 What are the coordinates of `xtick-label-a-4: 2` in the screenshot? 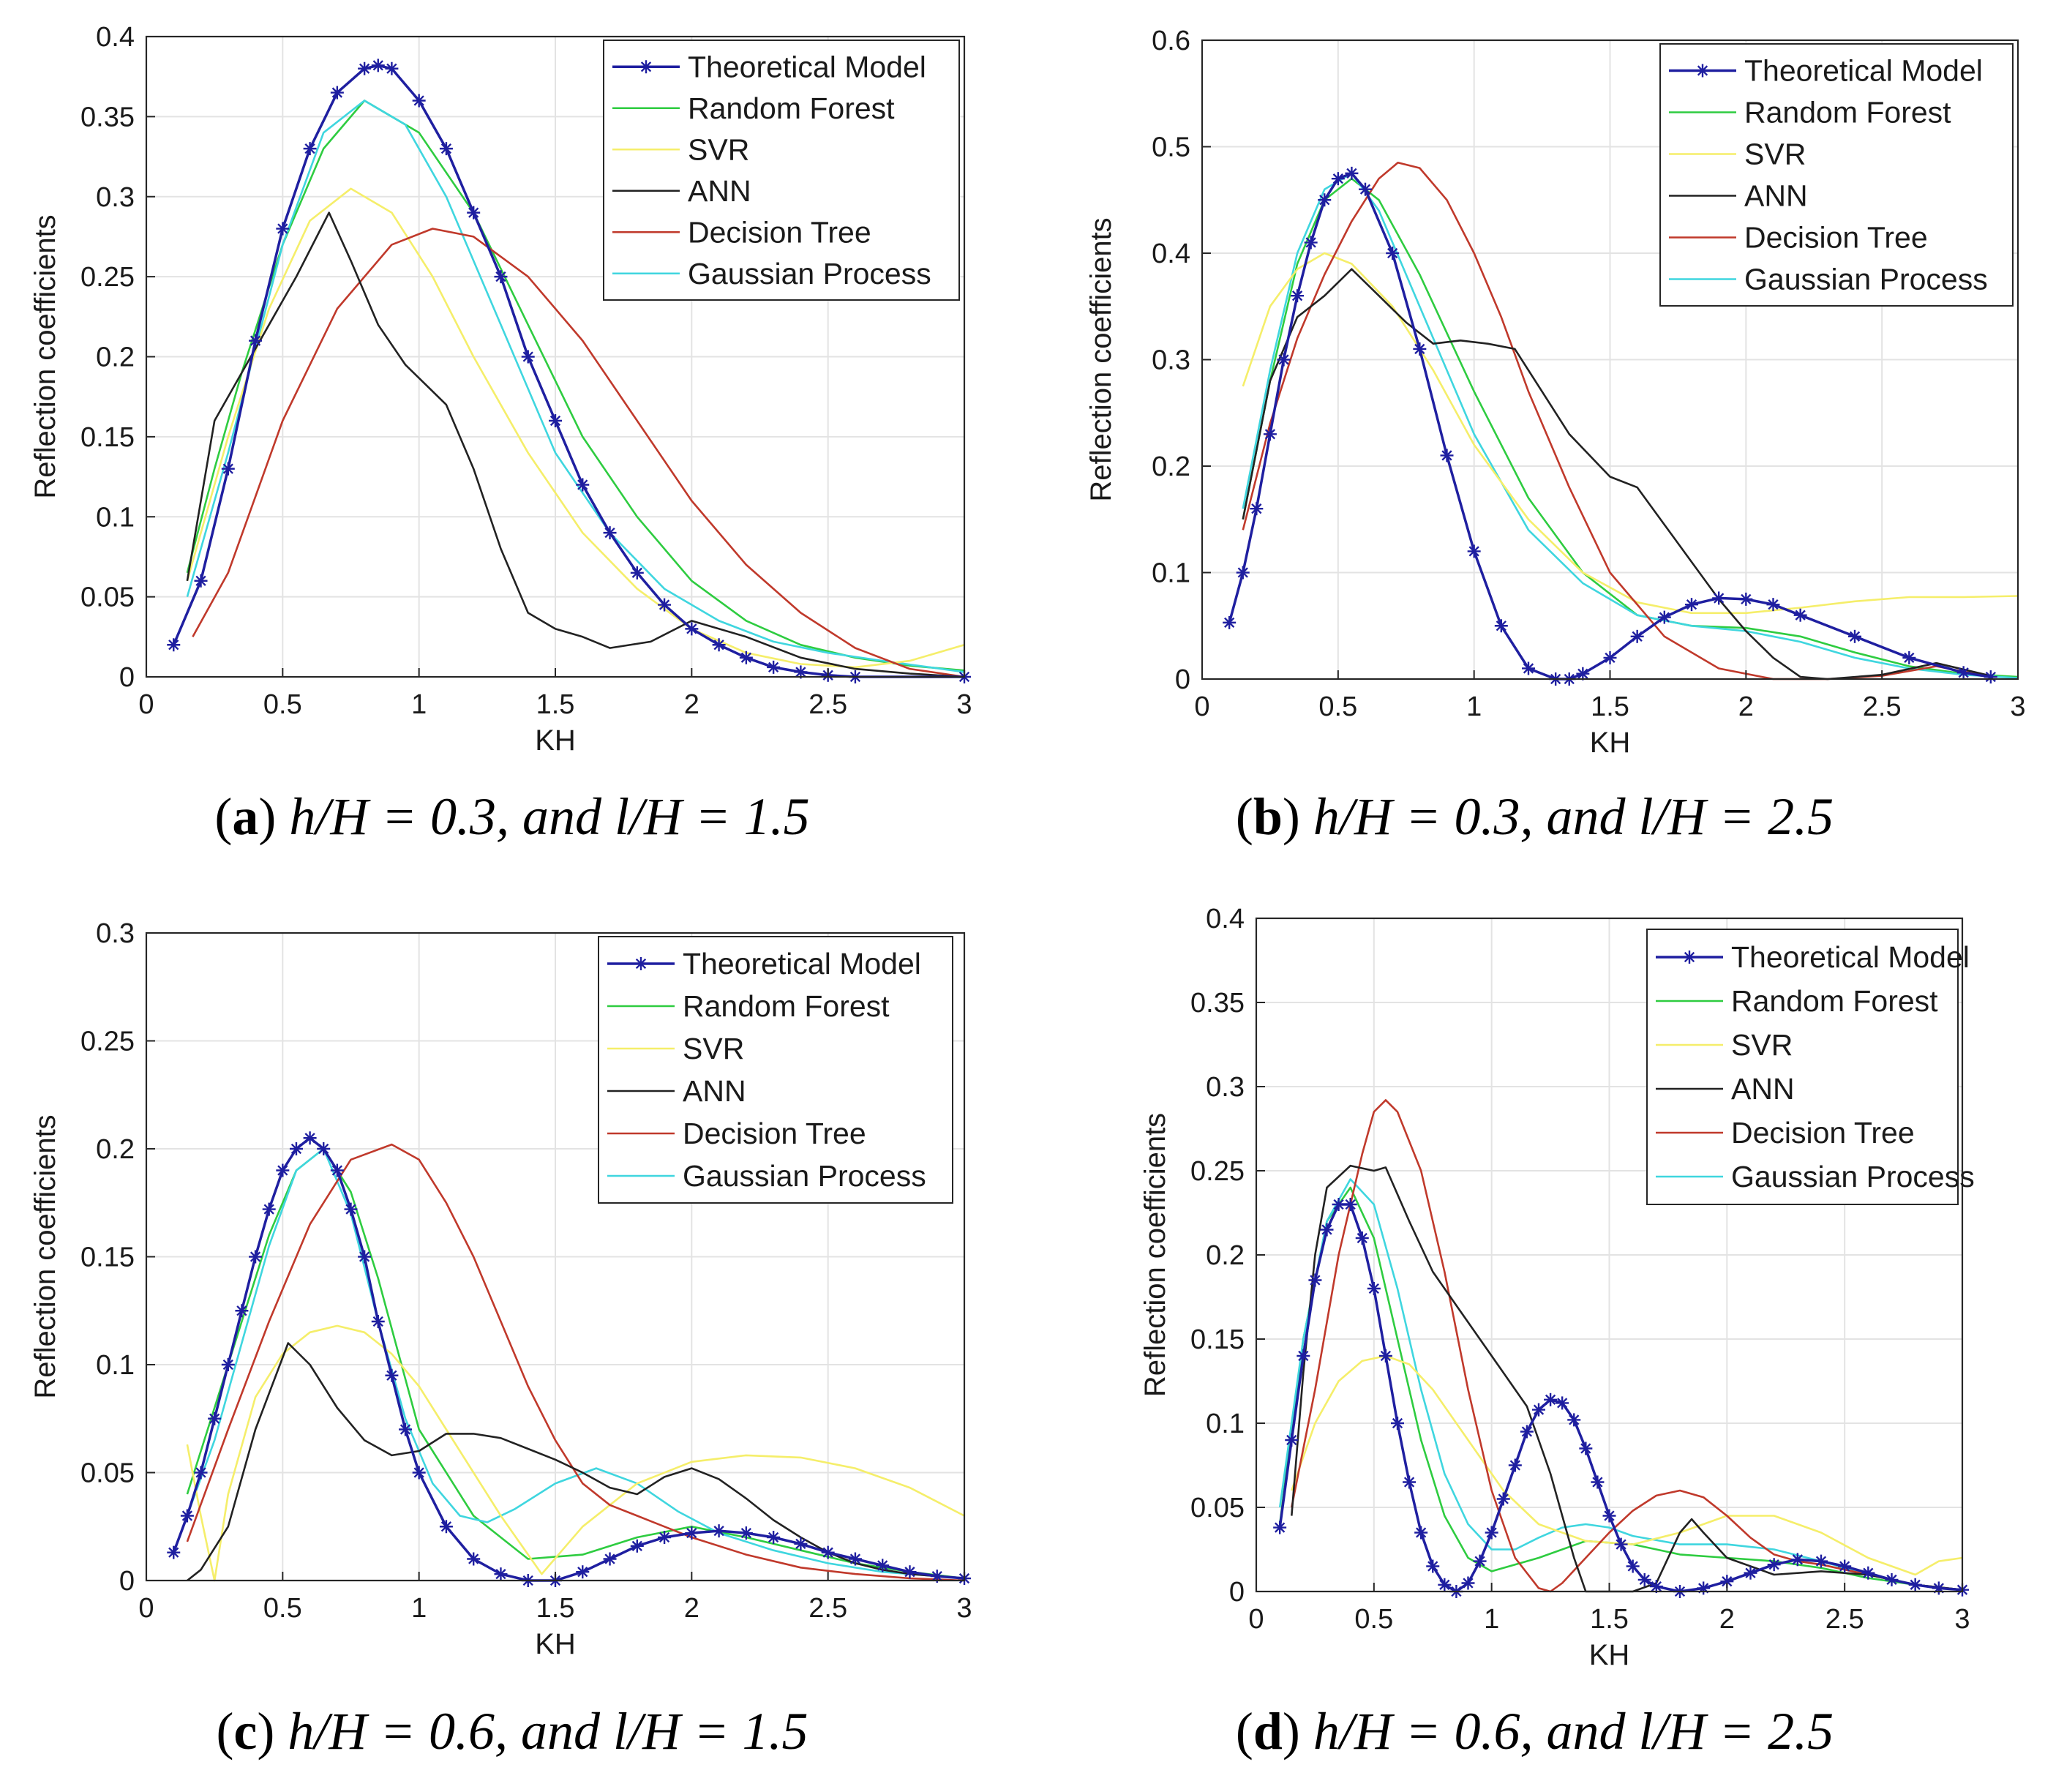 It's located at (691, 704).